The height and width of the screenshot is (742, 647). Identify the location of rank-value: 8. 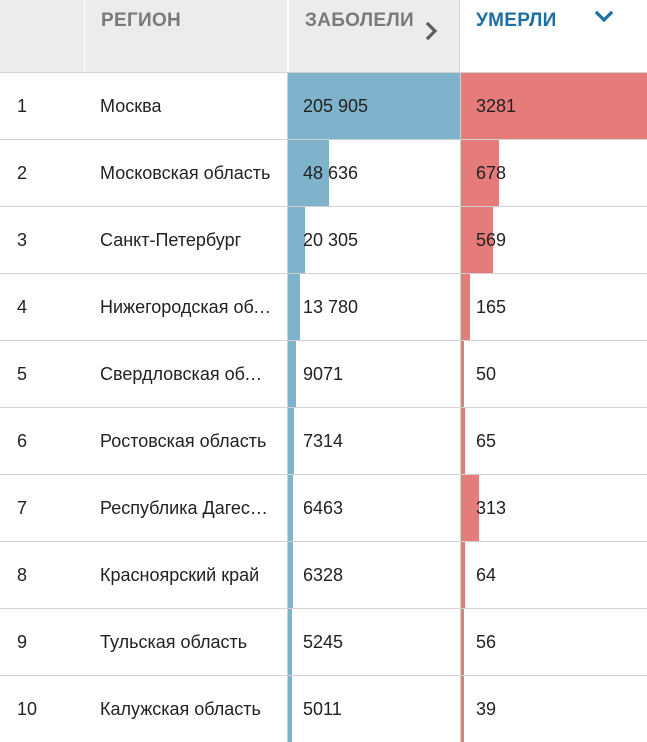
(22, 575).